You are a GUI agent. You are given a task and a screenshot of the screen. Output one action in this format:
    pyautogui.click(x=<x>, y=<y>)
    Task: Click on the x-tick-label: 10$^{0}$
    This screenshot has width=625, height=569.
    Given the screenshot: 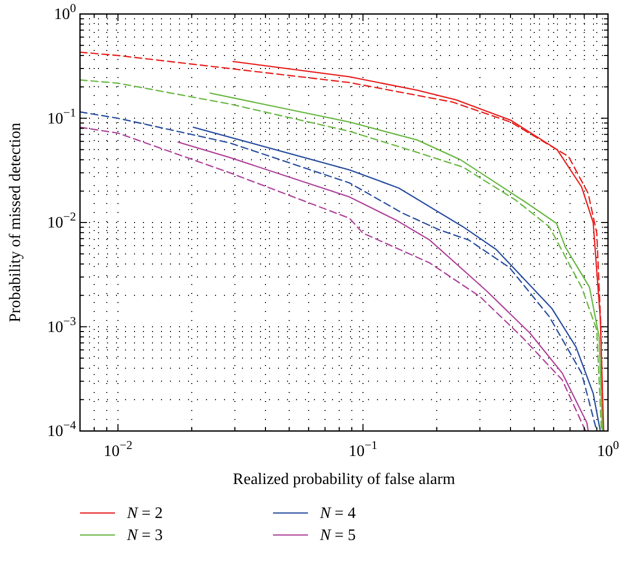 What is the action you would take?
    pyautogui.click(x=608, y=449)
    